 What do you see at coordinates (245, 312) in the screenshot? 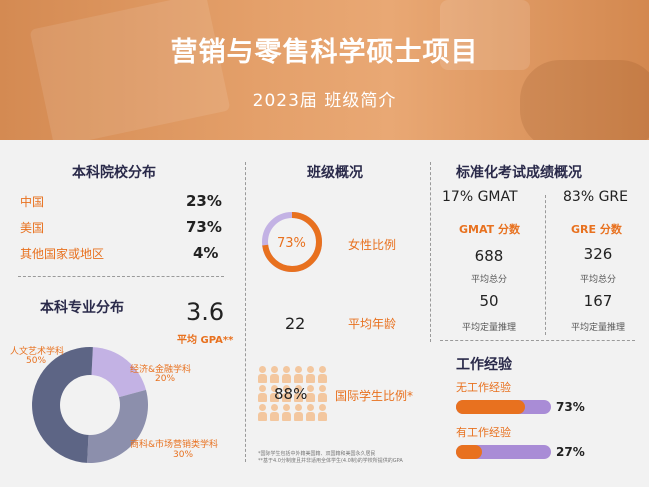
I see `column-divider-left` at bounding box center [245, 312].